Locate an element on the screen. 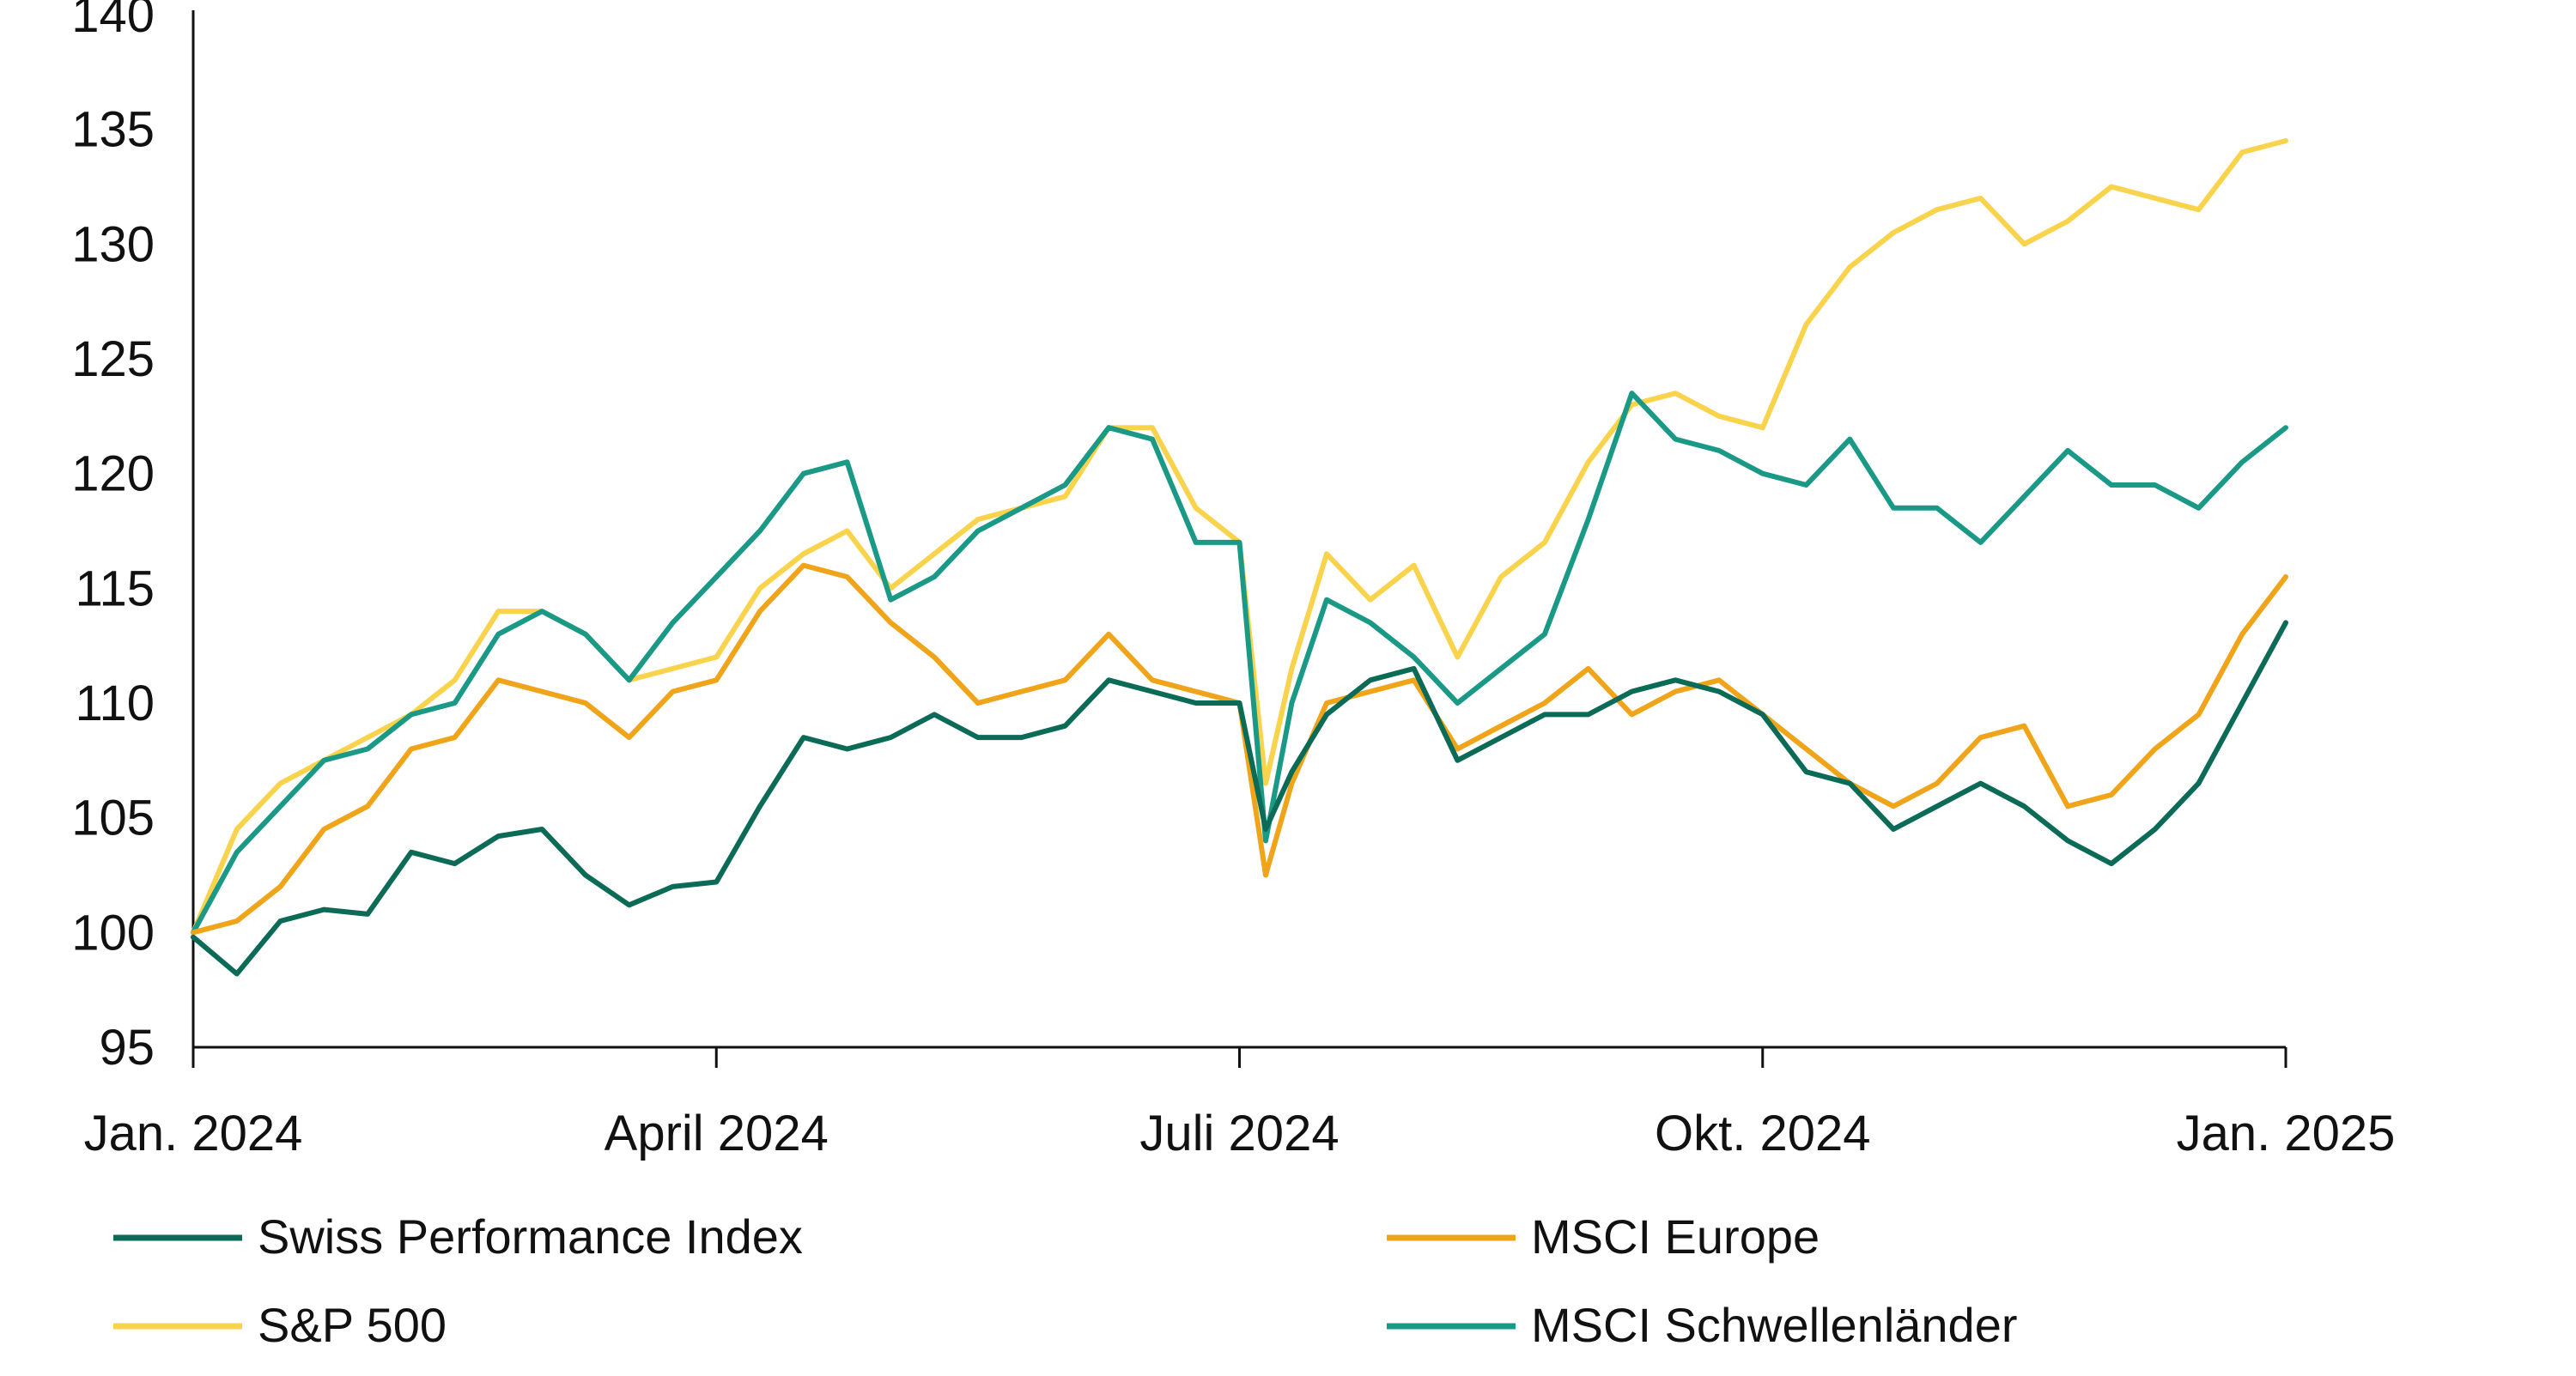 The image size is (2576, 1376). y-tick-label: 135 is located at coordinates (113, 130).